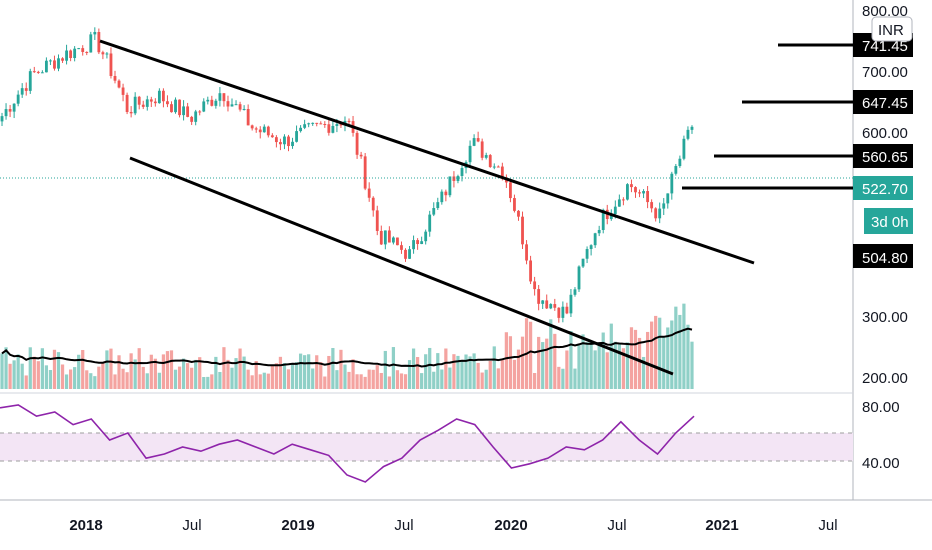  What do you see at coordinates (297, 525) in the screenshot?
I see `time-tick-2019: 2019` at bounding box center [297, 525].